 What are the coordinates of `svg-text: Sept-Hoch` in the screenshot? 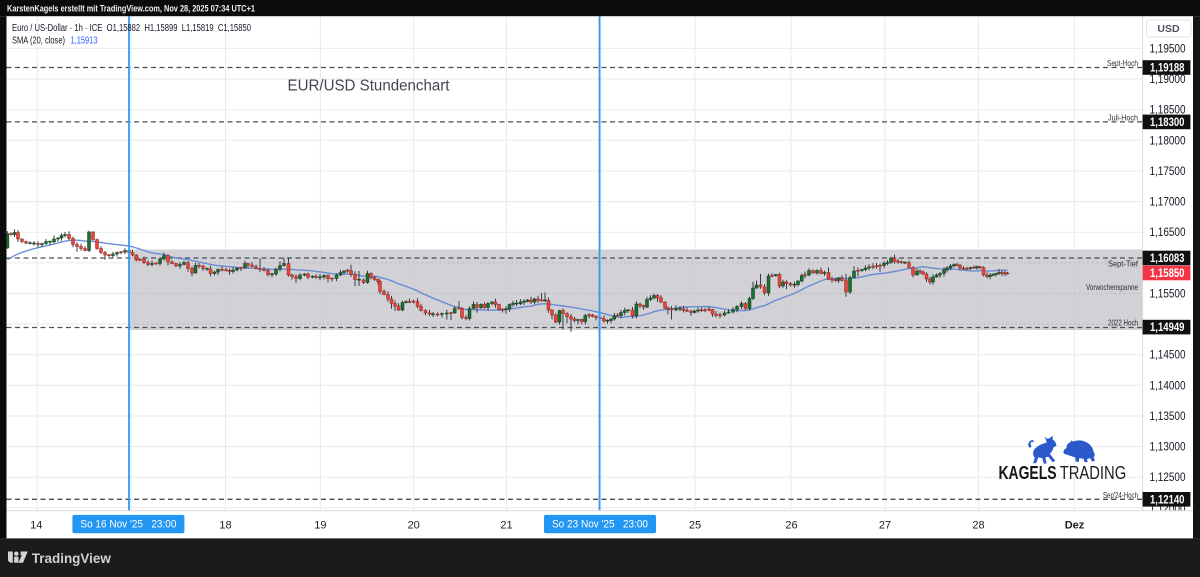 It's located at (1122, 63).